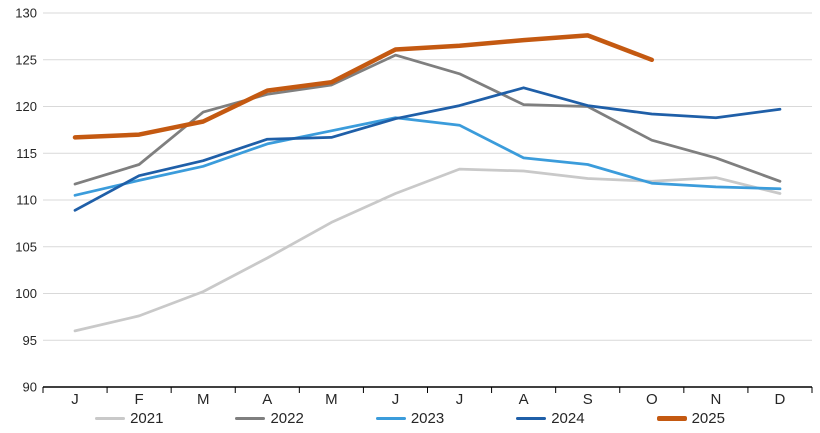  I want to click on legend-swatch-2024, so click(531, 418).